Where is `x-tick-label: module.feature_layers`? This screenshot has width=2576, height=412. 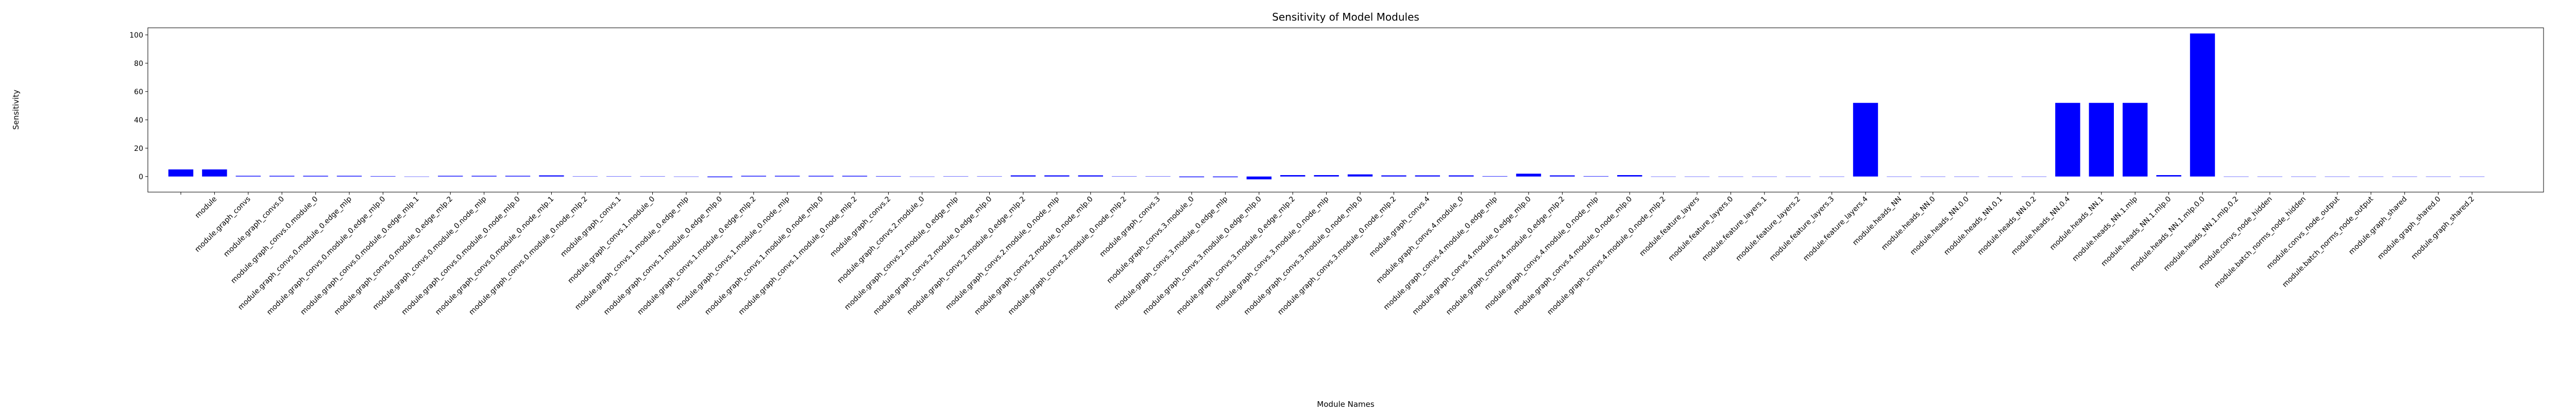
x-tick-label: module.feature_layers is located at coordinates (1669, 227).